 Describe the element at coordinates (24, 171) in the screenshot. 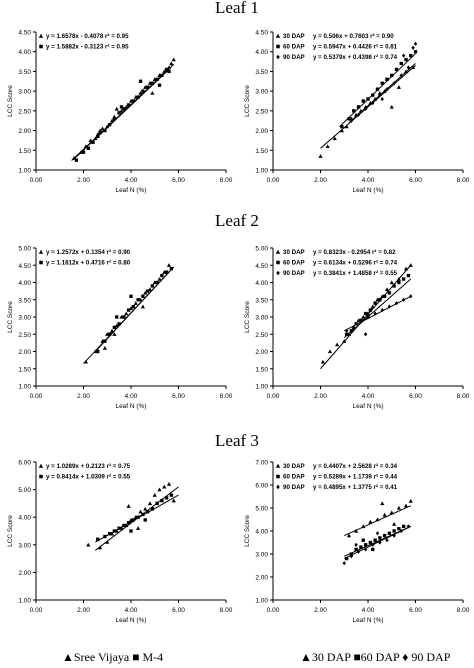

I see `y-tick-label: 1.00` at that location.